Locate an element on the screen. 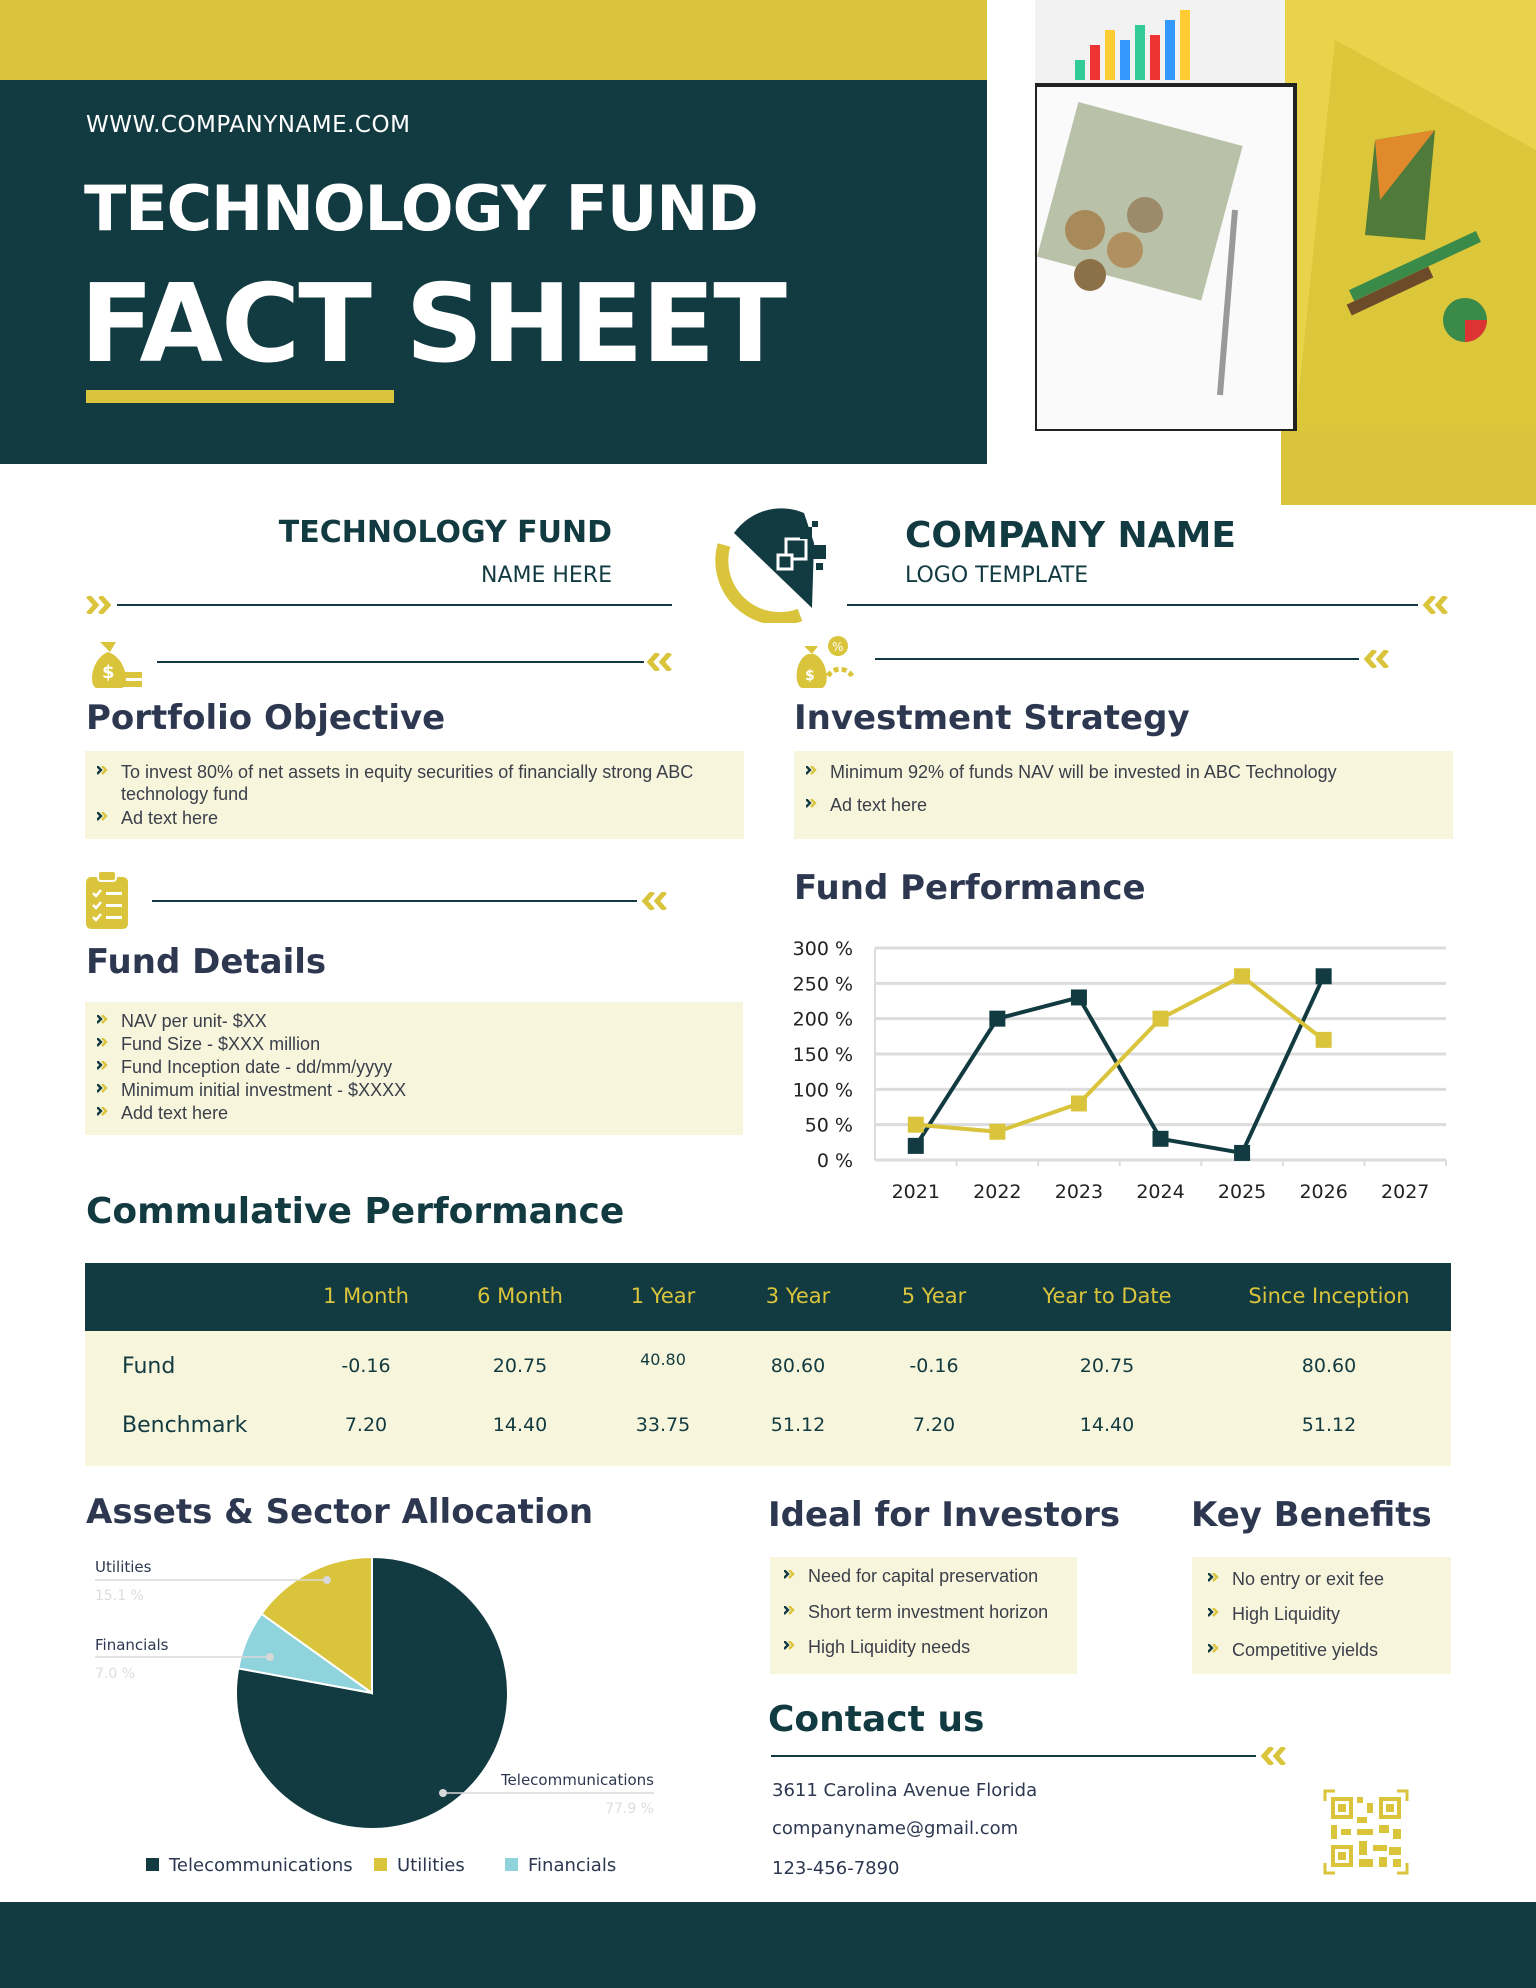  x-tick-label: 2023 is located at coordinates (1079, 1192).